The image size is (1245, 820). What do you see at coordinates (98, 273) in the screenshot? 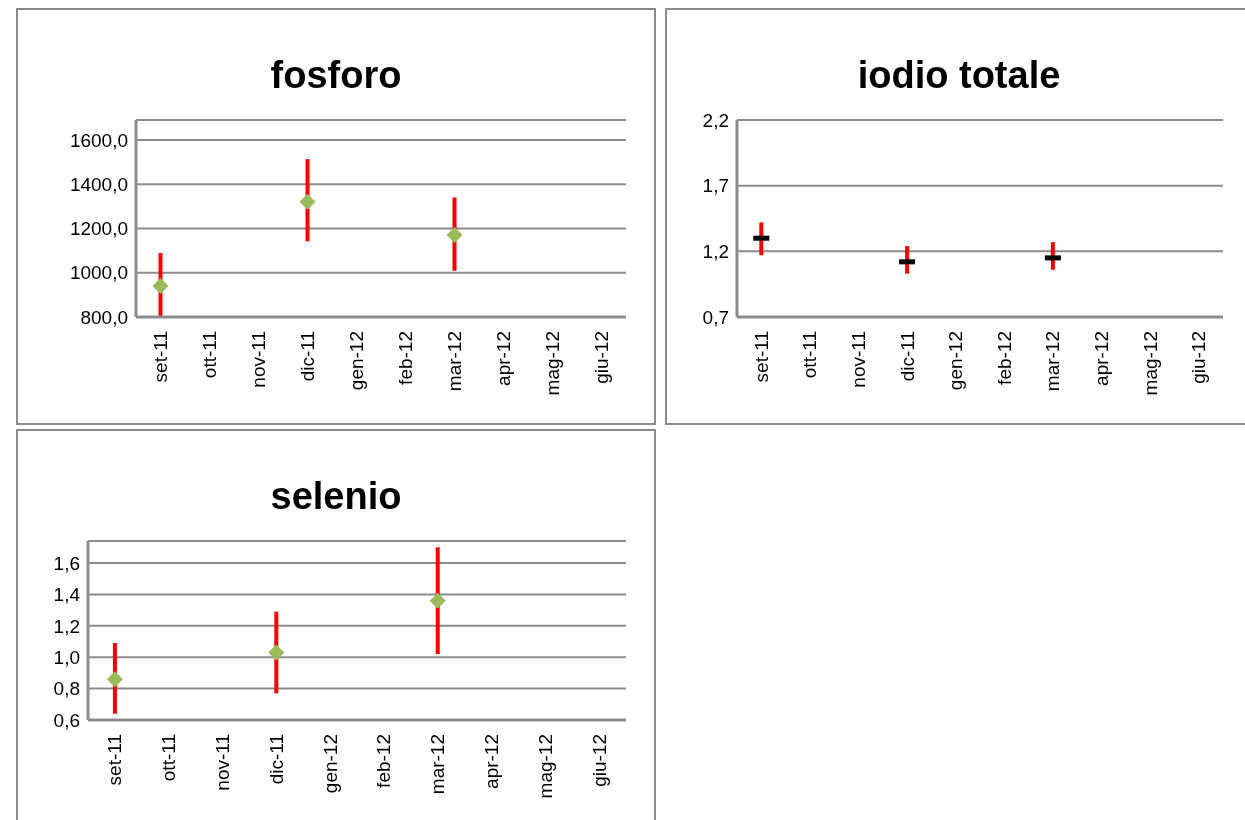
I see `y-tick-label: 1000,0` at bounding box center [98, 273].